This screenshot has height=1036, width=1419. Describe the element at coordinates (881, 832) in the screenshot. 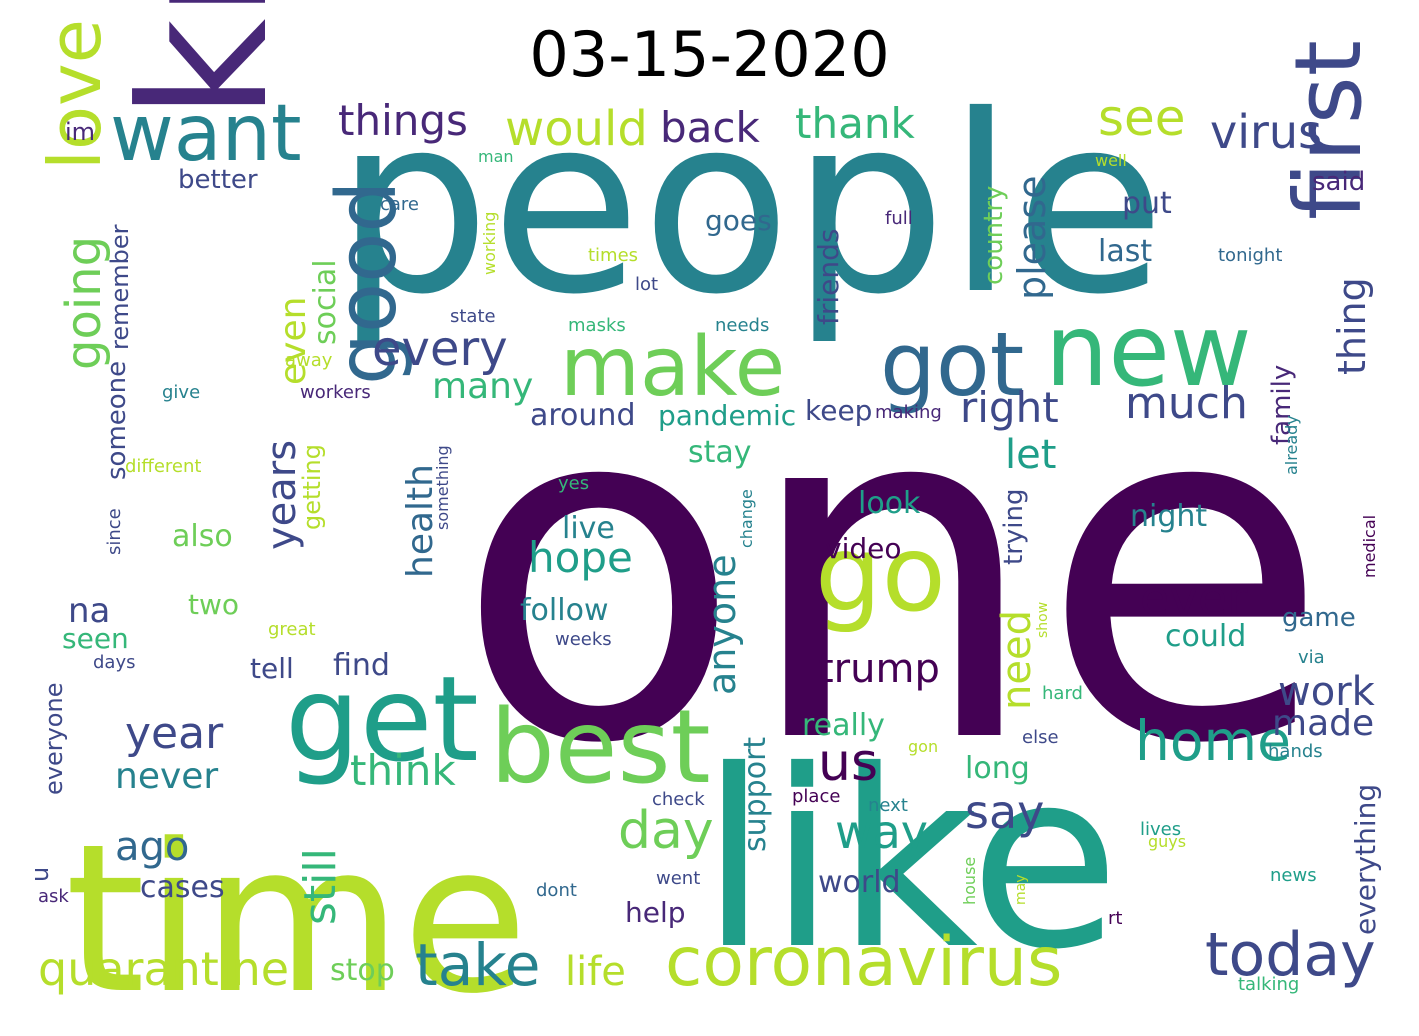

I see `word-way: way` at that location.